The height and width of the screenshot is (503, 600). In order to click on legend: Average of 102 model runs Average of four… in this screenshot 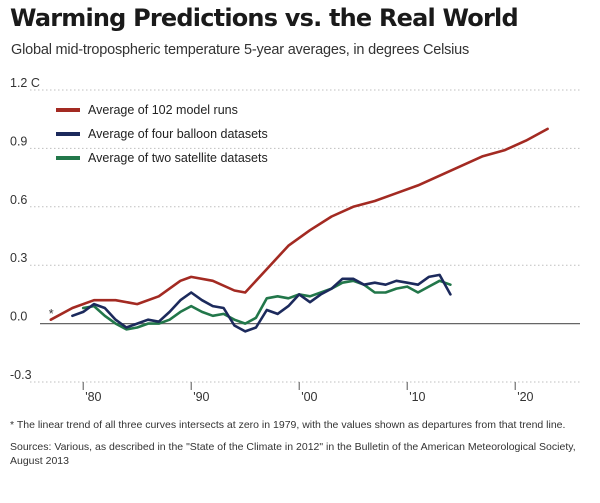, I will do `click(162, 134)`.